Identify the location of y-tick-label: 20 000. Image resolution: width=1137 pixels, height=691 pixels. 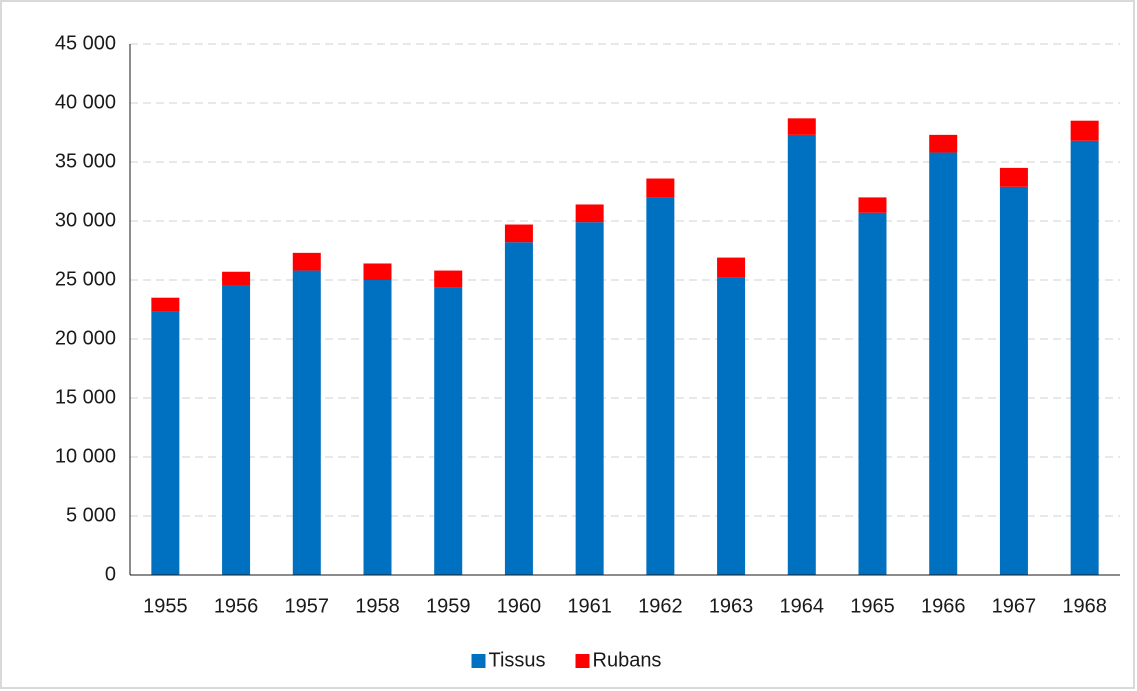
(85, 338).